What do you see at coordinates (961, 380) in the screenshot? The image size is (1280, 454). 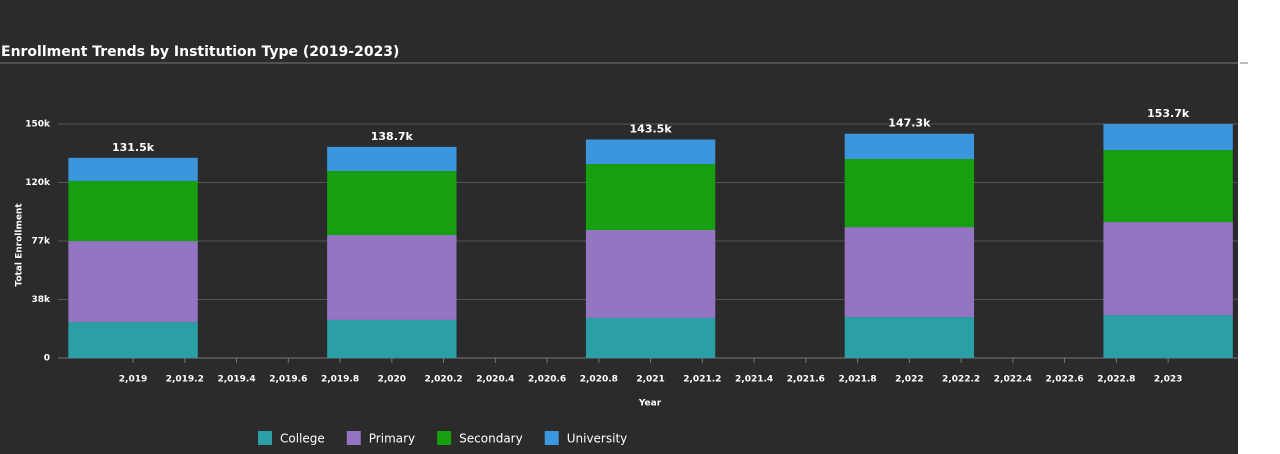 I see `x-tick-label: 2,022.2` at bounding box center [961, 380].